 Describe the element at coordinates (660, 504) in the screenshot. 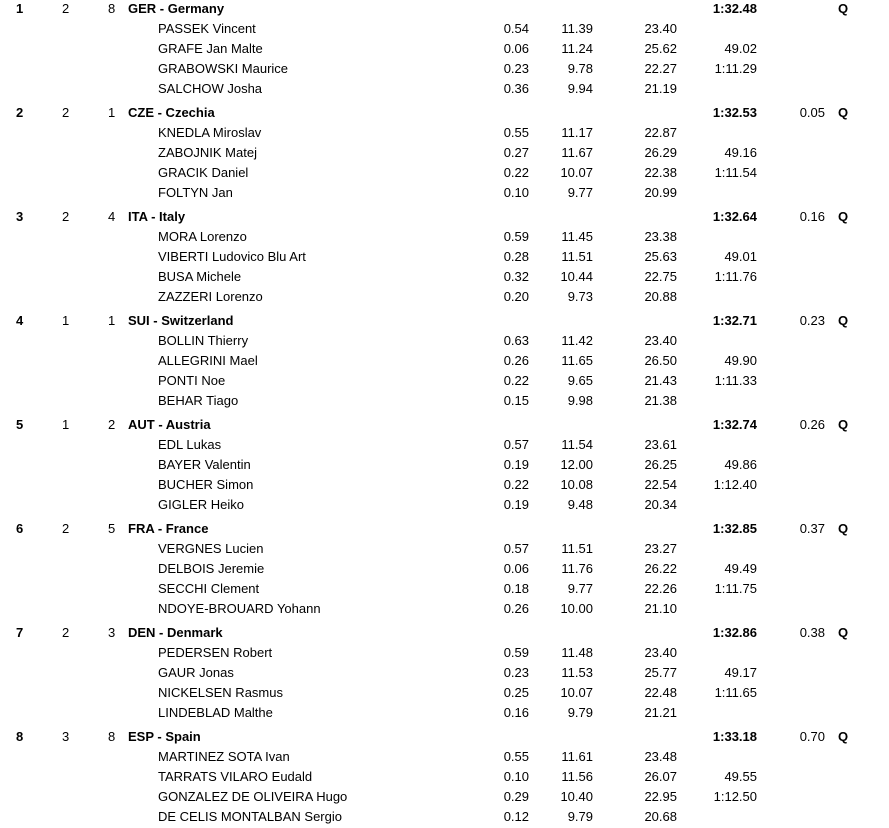

I see `leg-time: 20.34` at that location.